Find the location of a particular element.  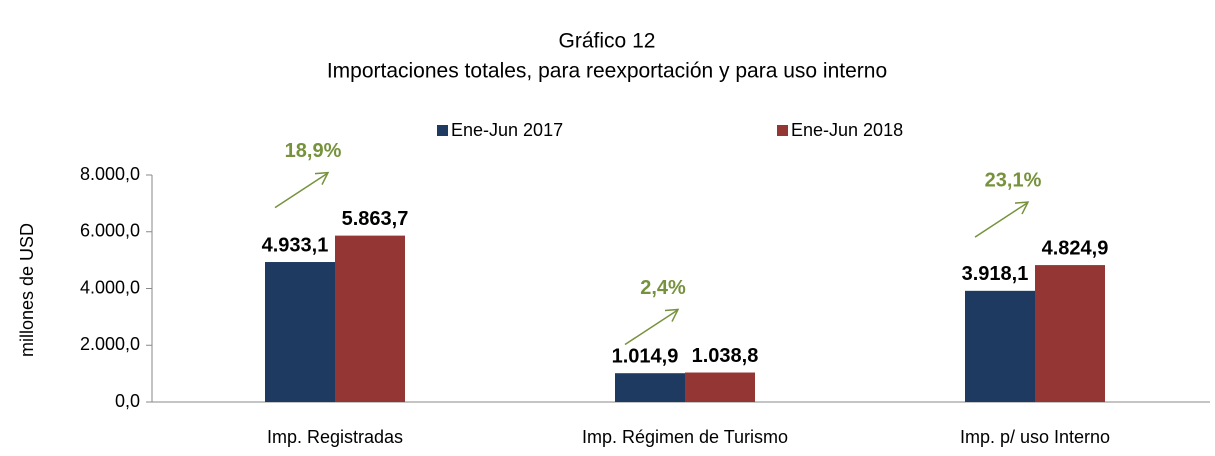

y-tick-label: 4.000,0 is located at coordinates (110, 287).